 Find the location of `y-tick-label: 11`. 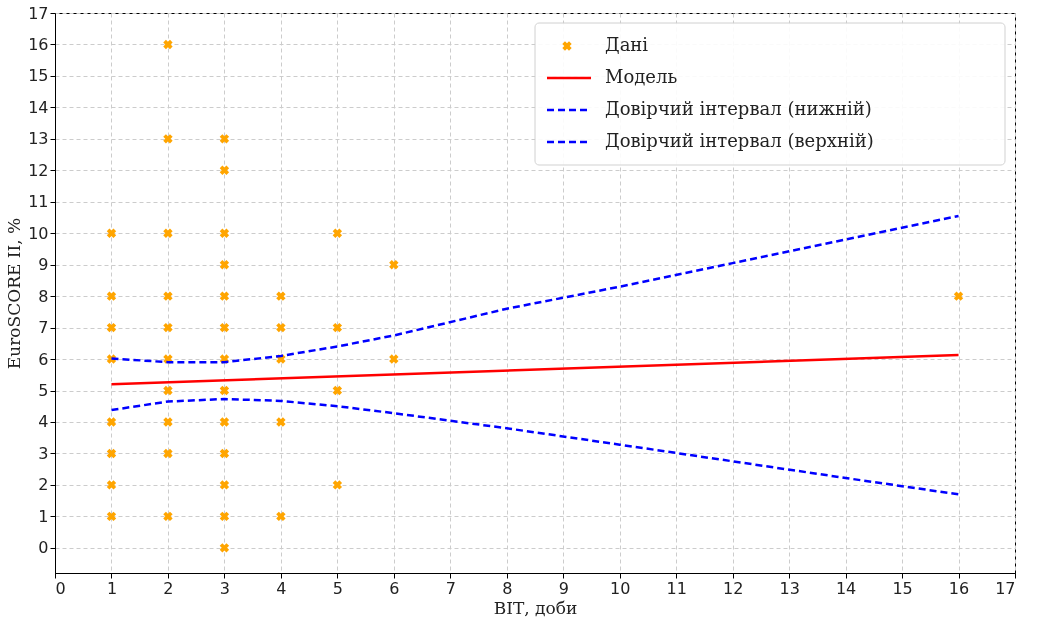

y-tick-label: 11 is located at coordinates (38, 202).